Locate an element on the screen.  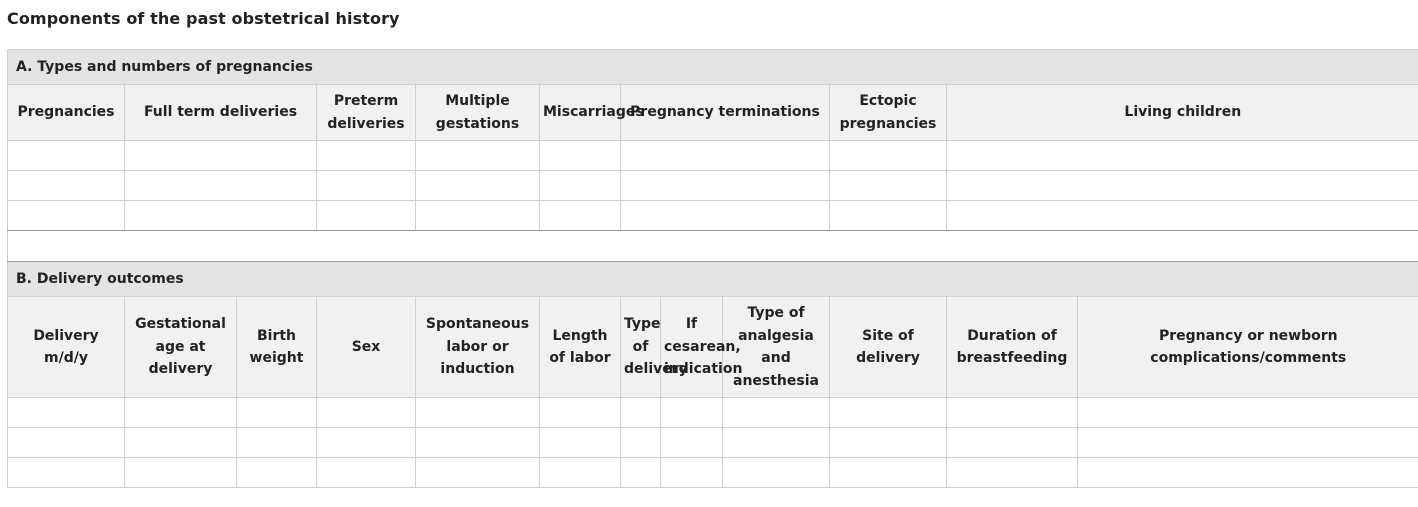
col-header-preterm-deliveries: Preterm deliveries is located at coordinates (366, 112).